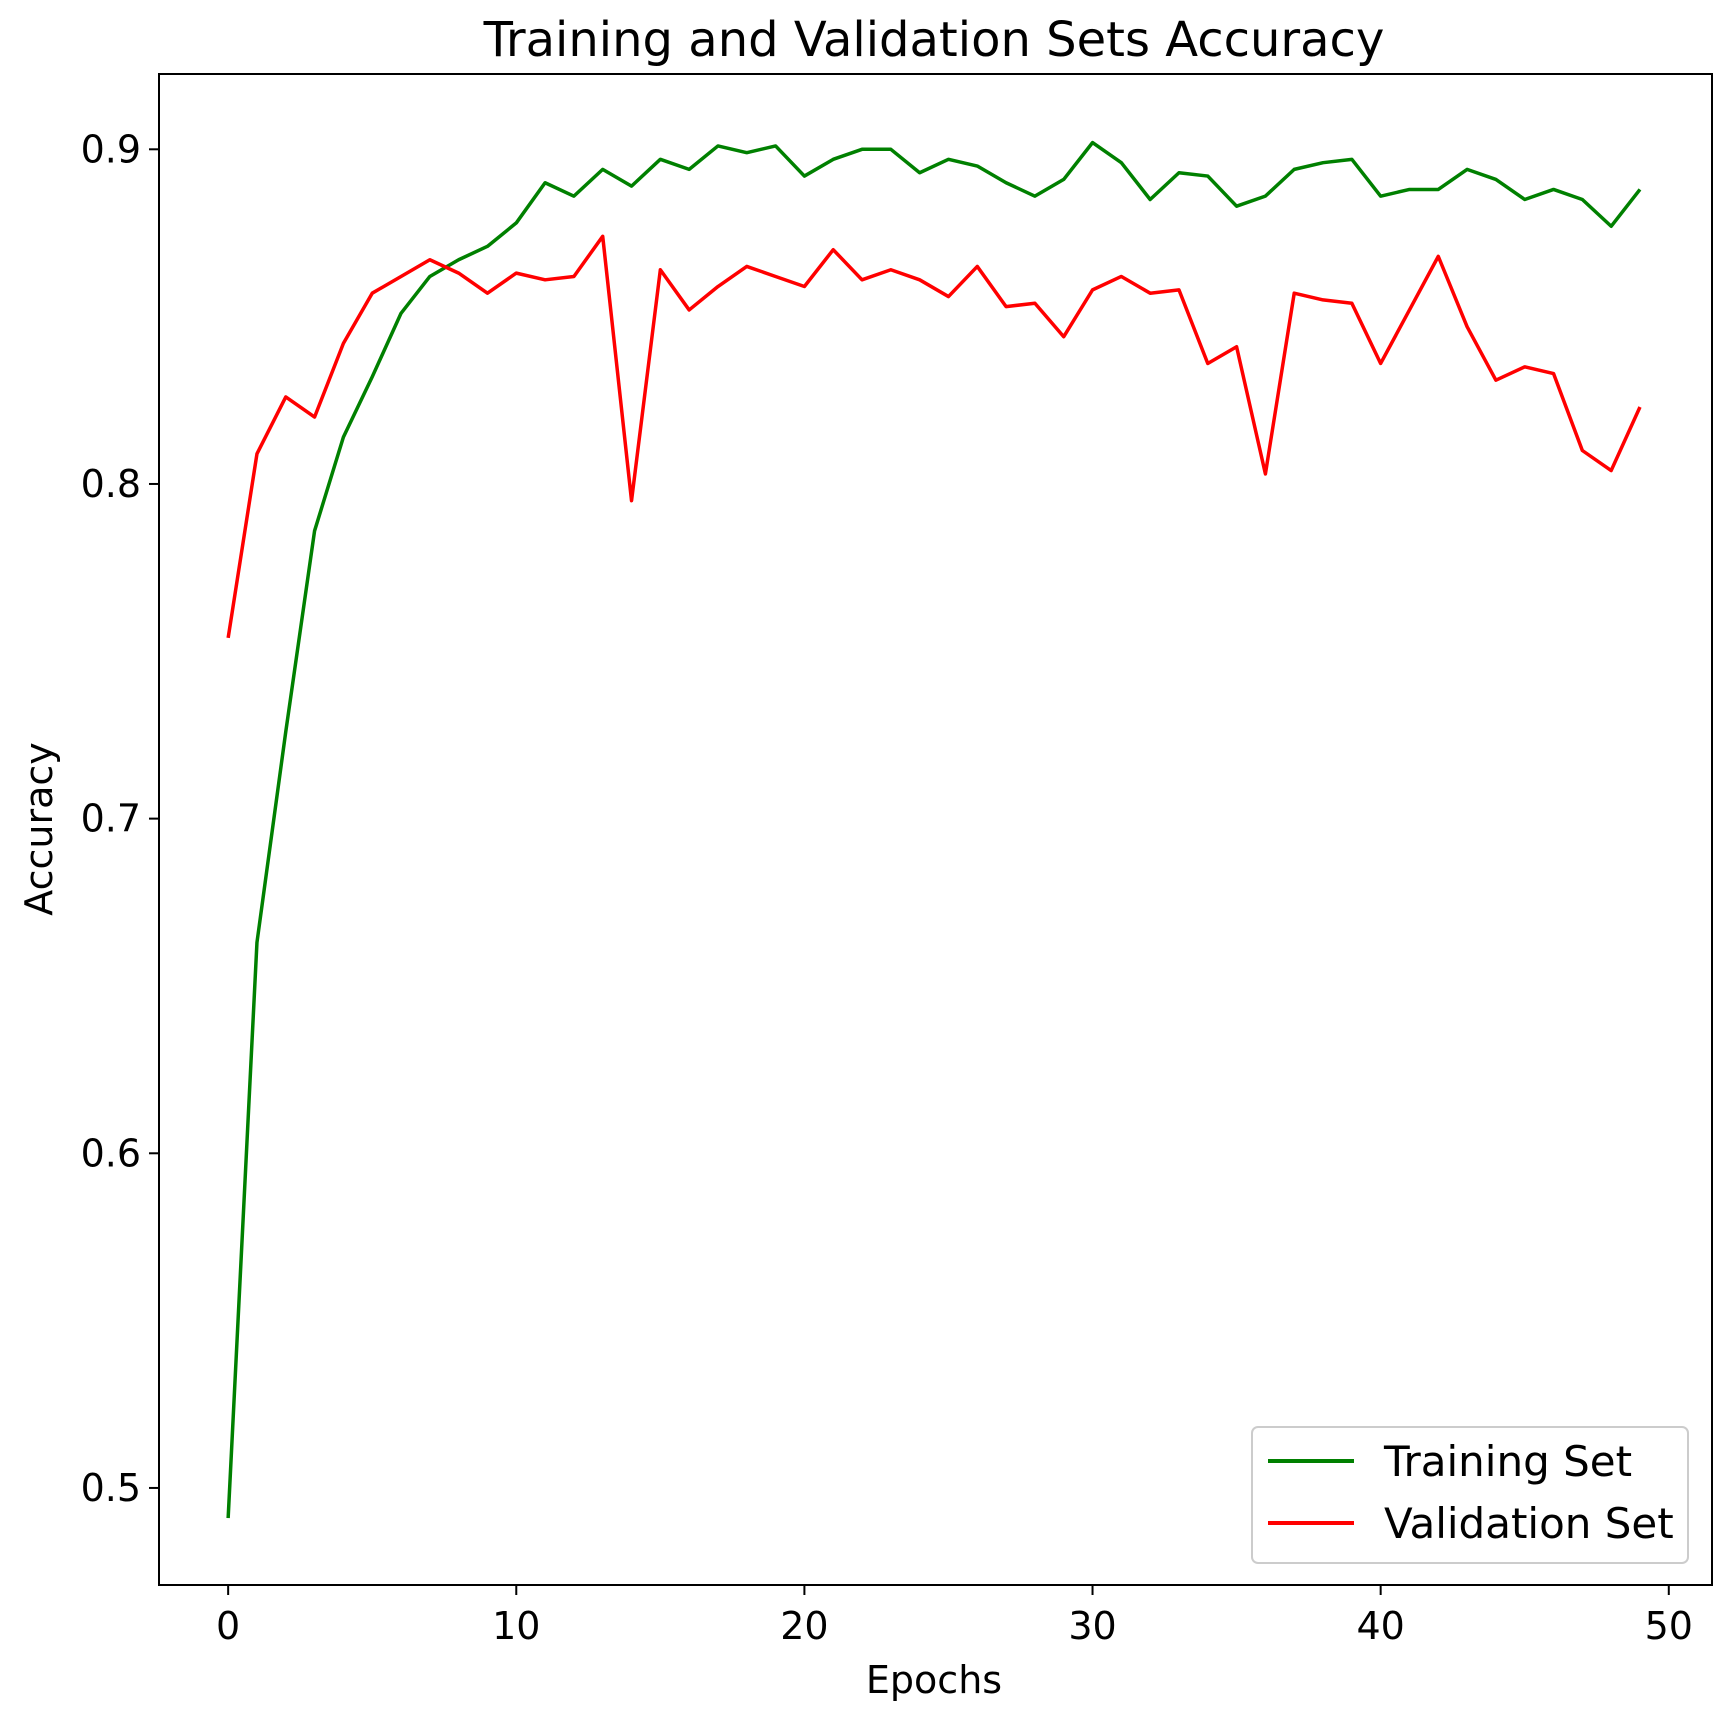 The image size is (1728, 1719). What do you see at coordinates (111, 149) in the screenshot?
I see `y-tick-label: 0.9` at bounding box center [111, 149].